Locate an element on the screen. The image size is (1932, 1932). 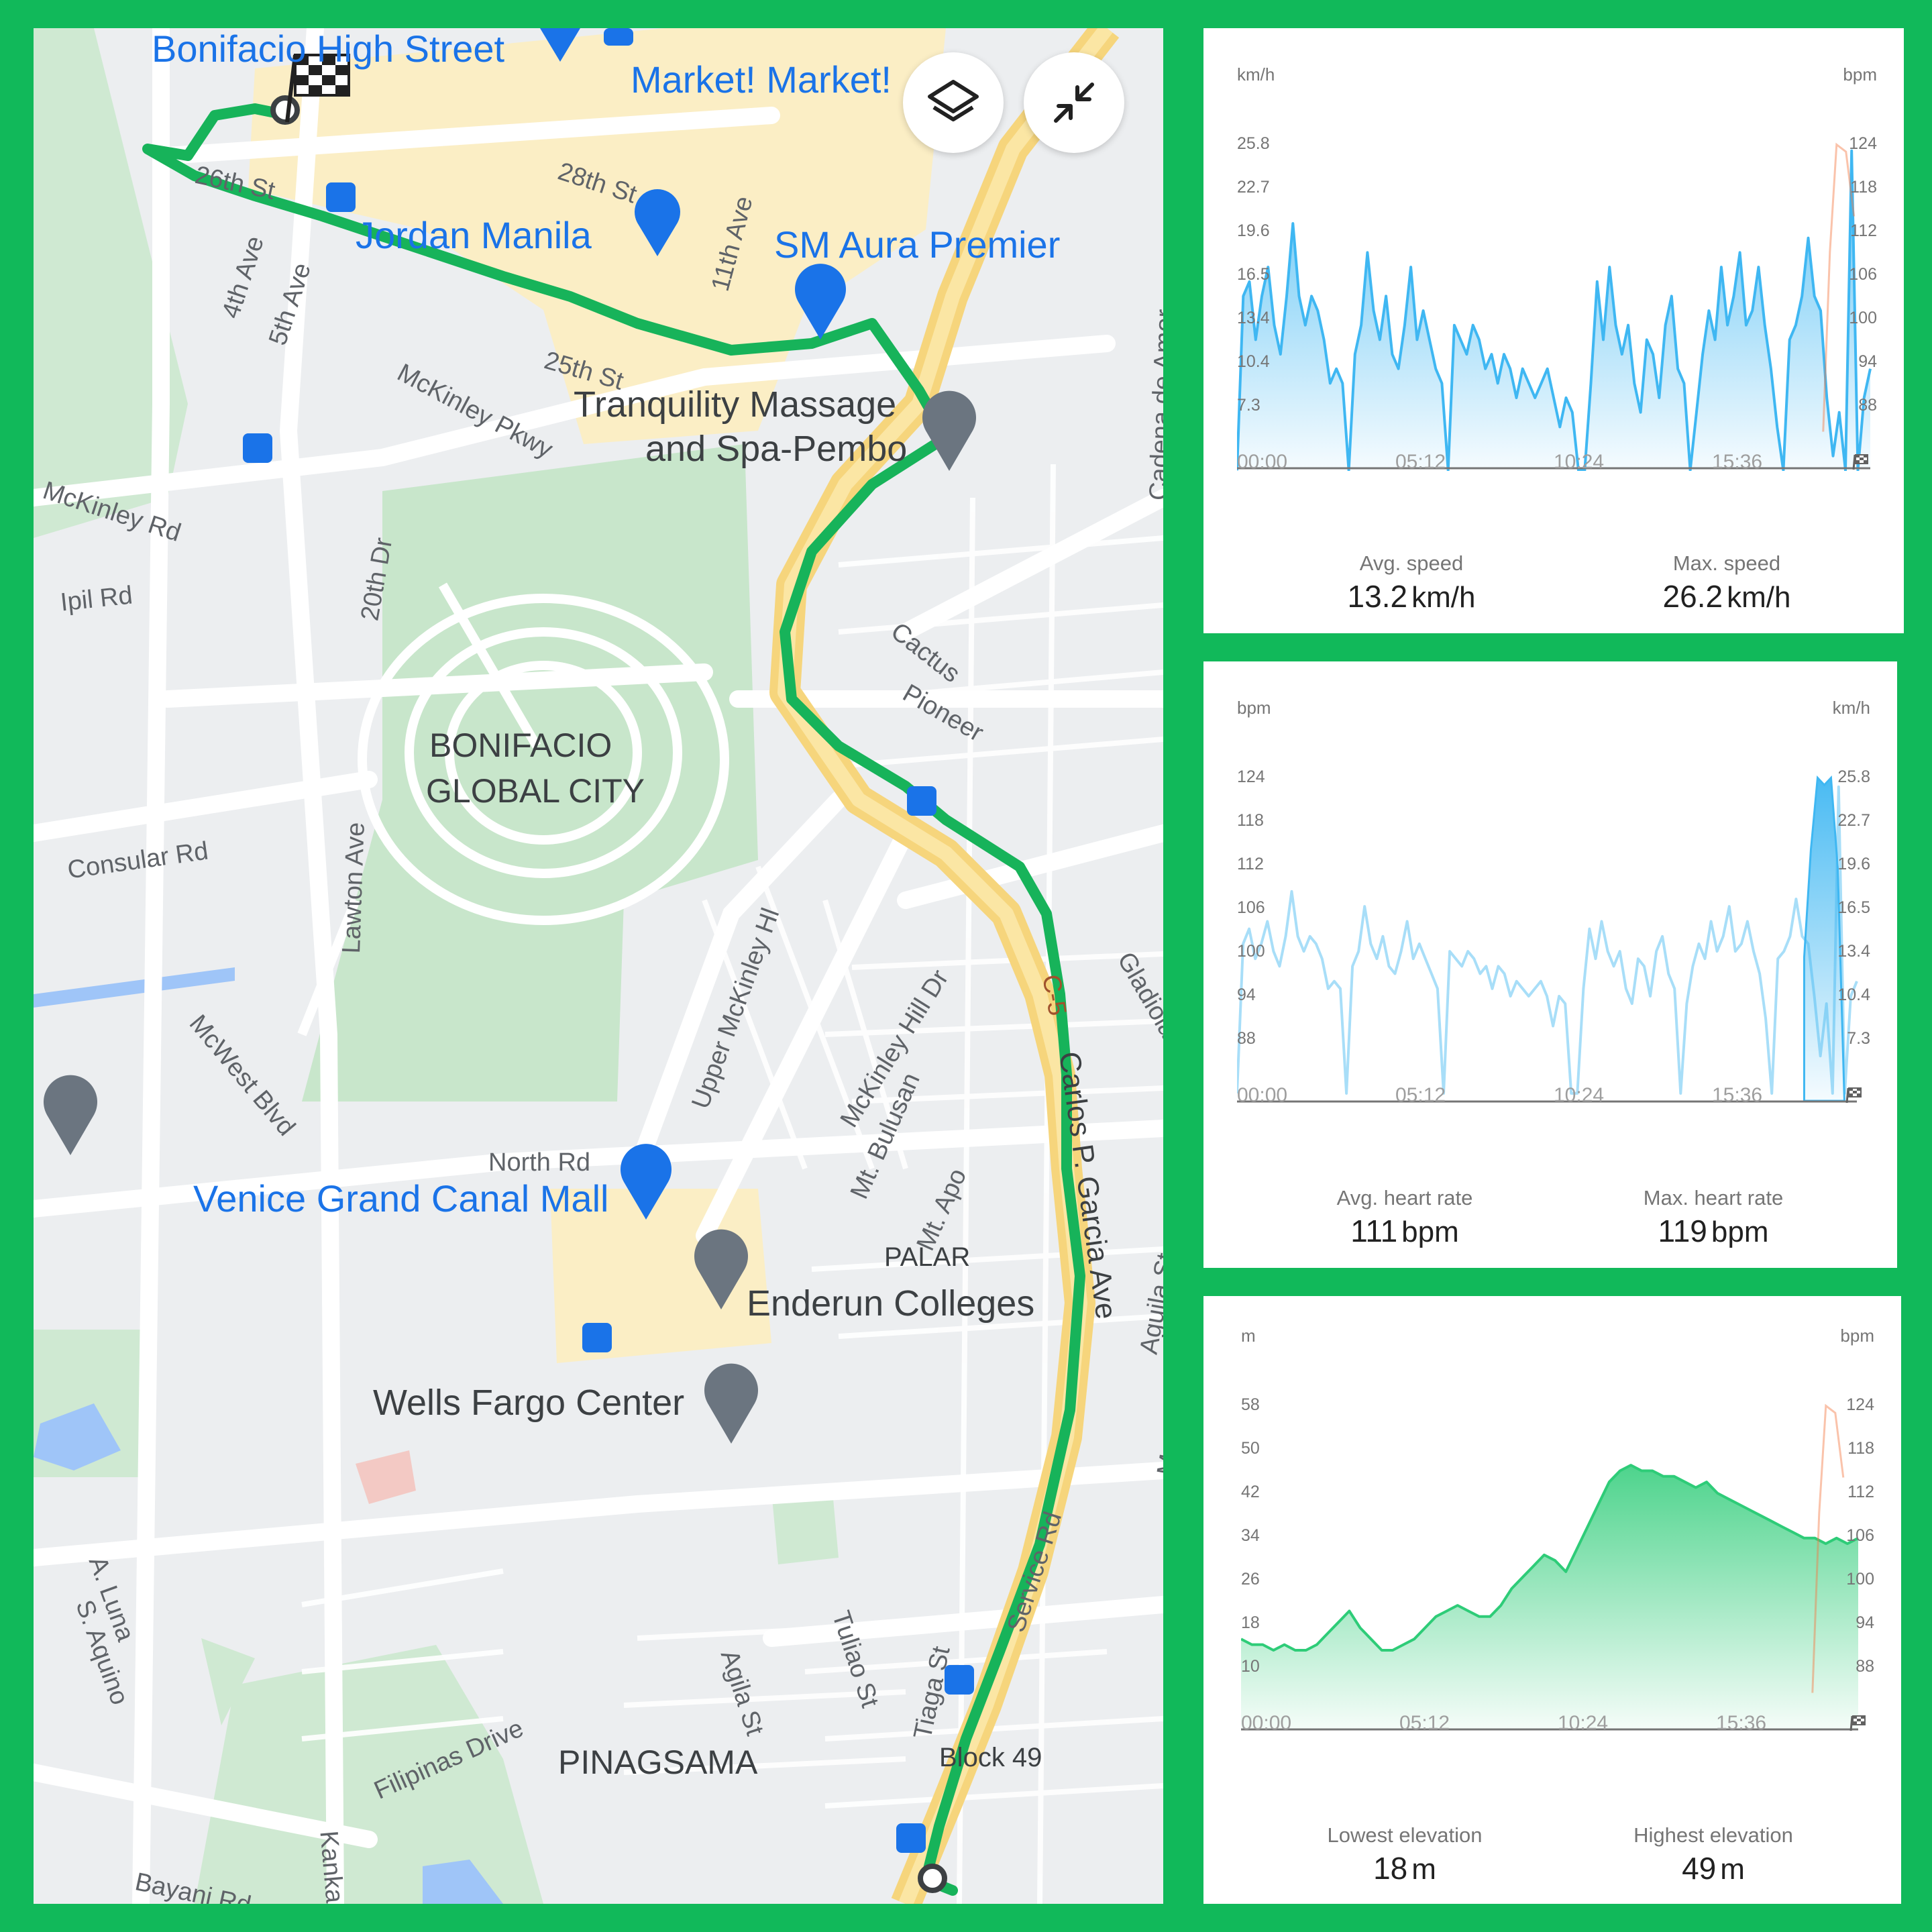
area-bgc-line1: BONIFACIO is located at coordinates (520, 745).